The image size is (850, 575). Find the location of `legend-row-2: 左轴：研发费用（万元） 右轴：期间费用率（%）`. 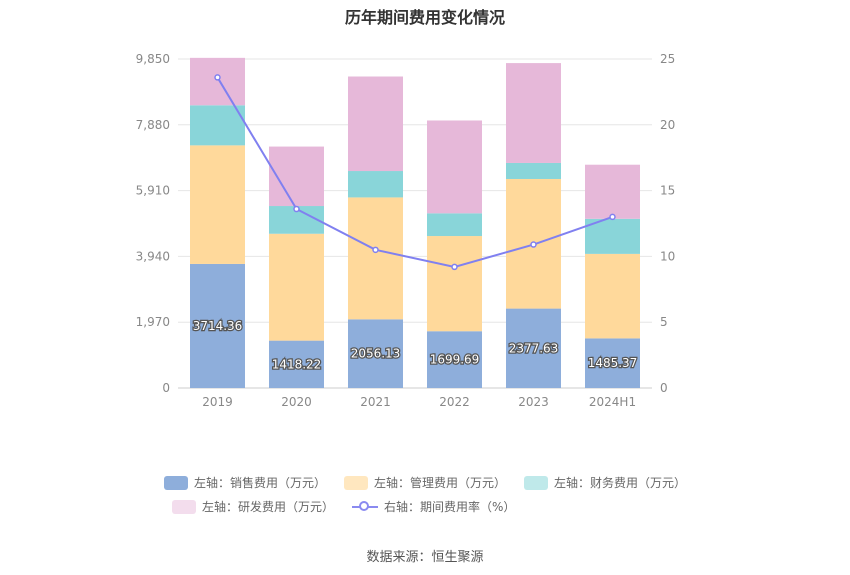

legend-row-2: 左轴：研发费用（万元） 右轴：期间费用率（%） is located at coordinates (425, 506).